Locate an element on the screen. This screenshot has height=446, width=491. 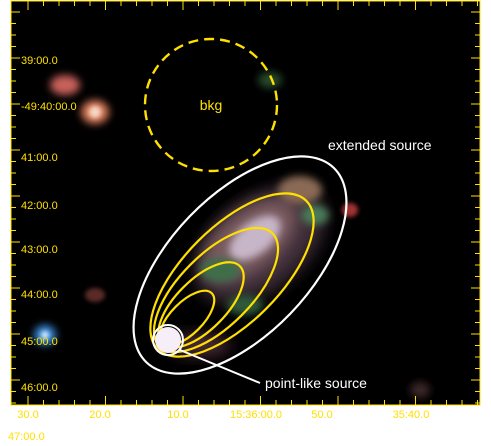
ra-tick-label: 20.0 is located at coordinates (99, 415).